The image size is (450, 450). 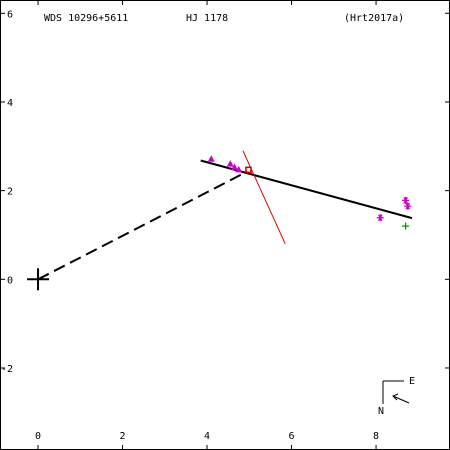 What do you see at coordinates (10, 103) in the screenshot?
I see `y-tick-label: 4` at bounding box center [10, 103].